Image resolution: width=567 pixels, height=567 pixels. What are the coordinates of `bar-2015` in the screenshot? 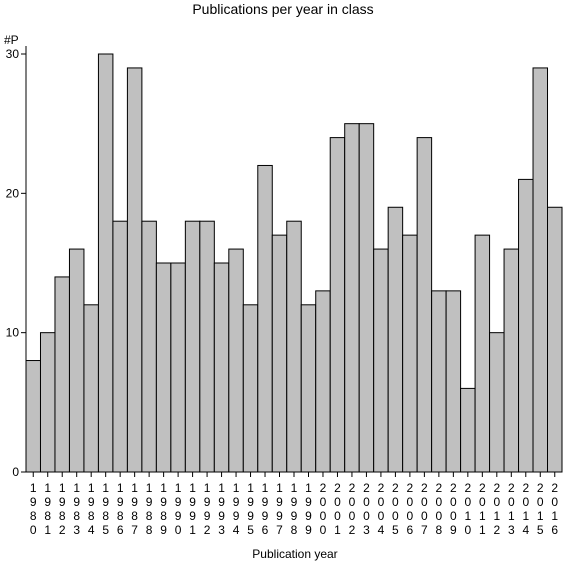 It's located at (540, 270).